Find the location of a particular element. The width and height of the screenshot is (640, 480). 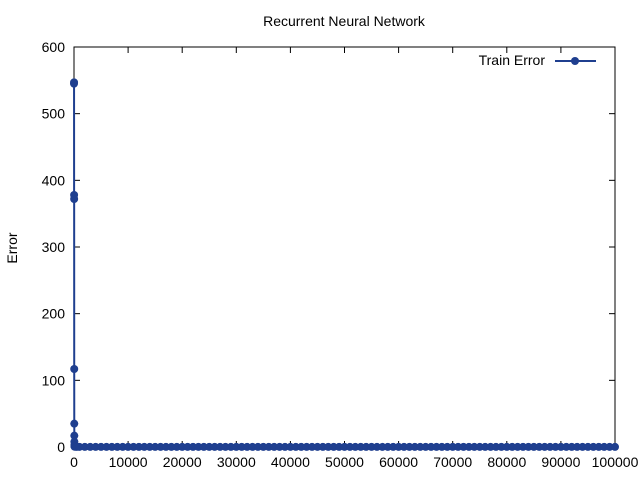

x-tick-label: 30000 is located at coordinates (236, 462).